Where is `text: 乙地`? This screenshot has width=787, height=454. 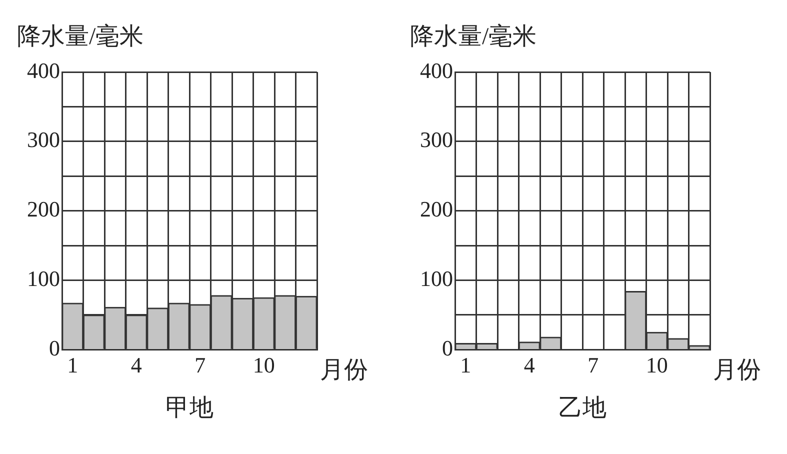
text: 乙地 is located at coordinates (582, 409).